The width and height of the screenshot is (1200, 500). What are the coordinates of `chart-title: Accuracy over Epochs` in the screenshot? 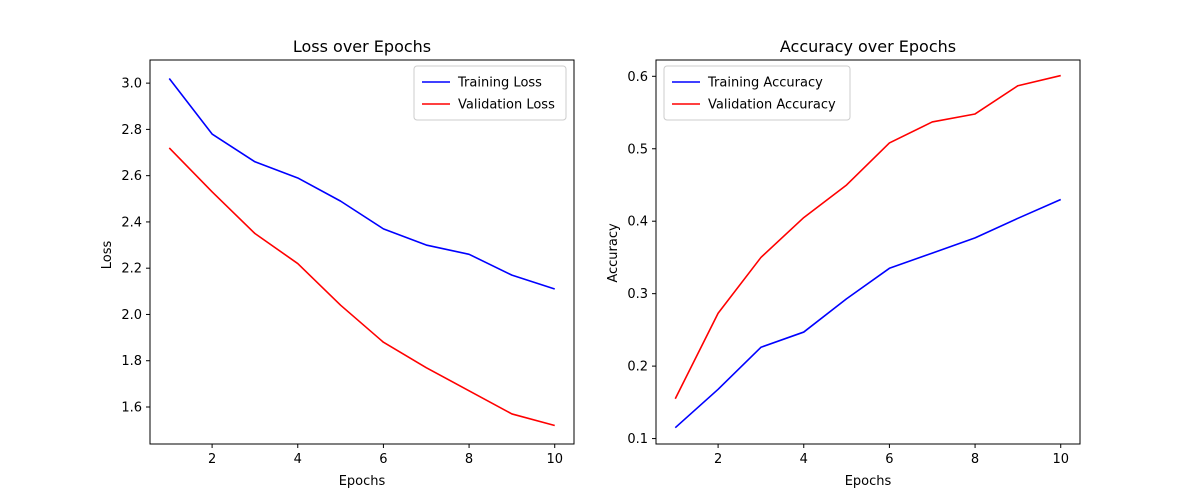 It's located at (868, 46).